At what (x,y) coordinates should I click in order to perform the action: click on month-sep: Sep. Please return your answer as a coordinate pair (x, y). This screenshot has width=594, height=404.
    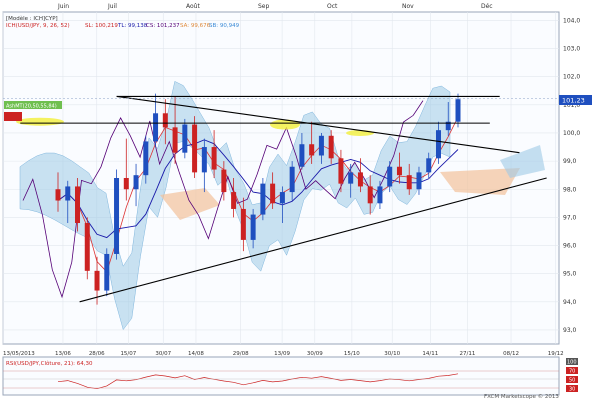
    Looking at the image, I should click on (264, 6).